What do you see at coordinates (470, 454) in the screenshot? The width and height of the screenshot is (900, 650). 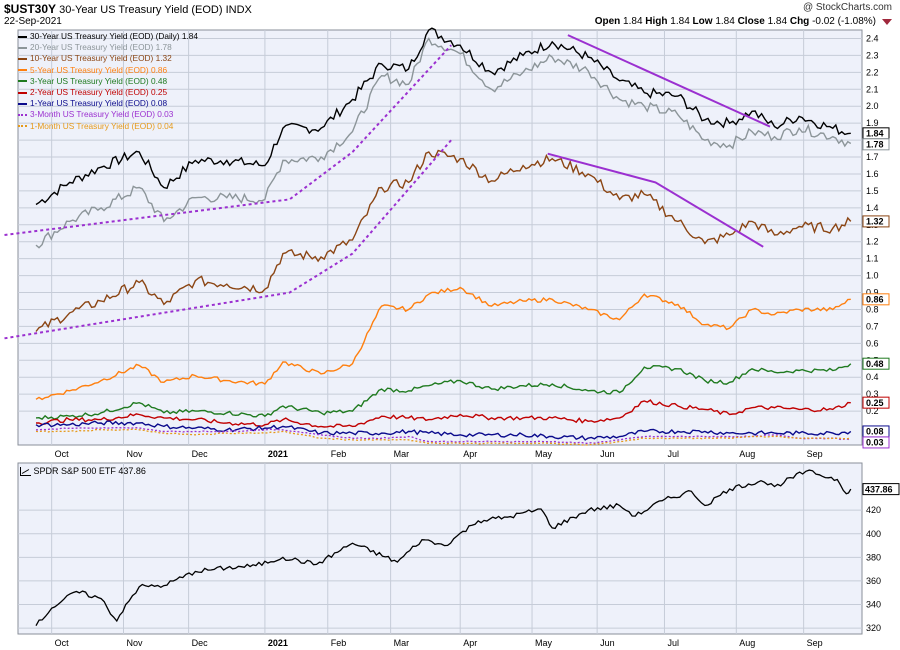 I see `upper-x-tick-label: Apr` at bounding box center [470, 454].